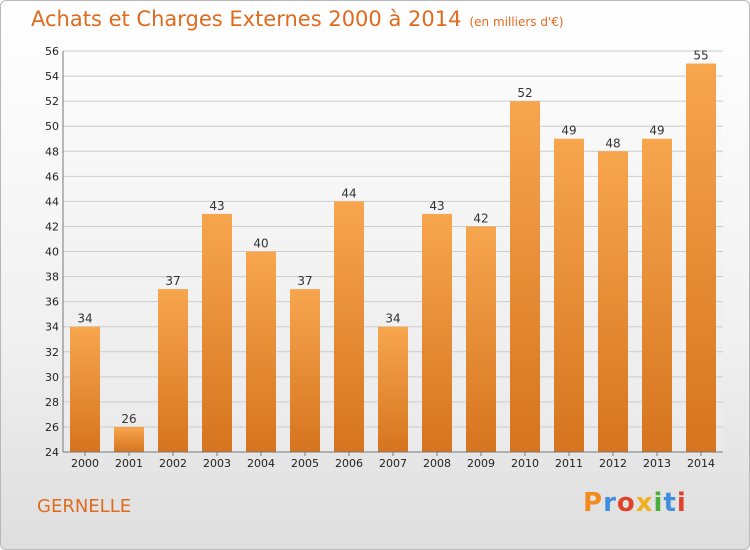  What do you see at coordinates (305, 370) in the screenshot?
I see `bar-2005` at bounding box center [305, 370].